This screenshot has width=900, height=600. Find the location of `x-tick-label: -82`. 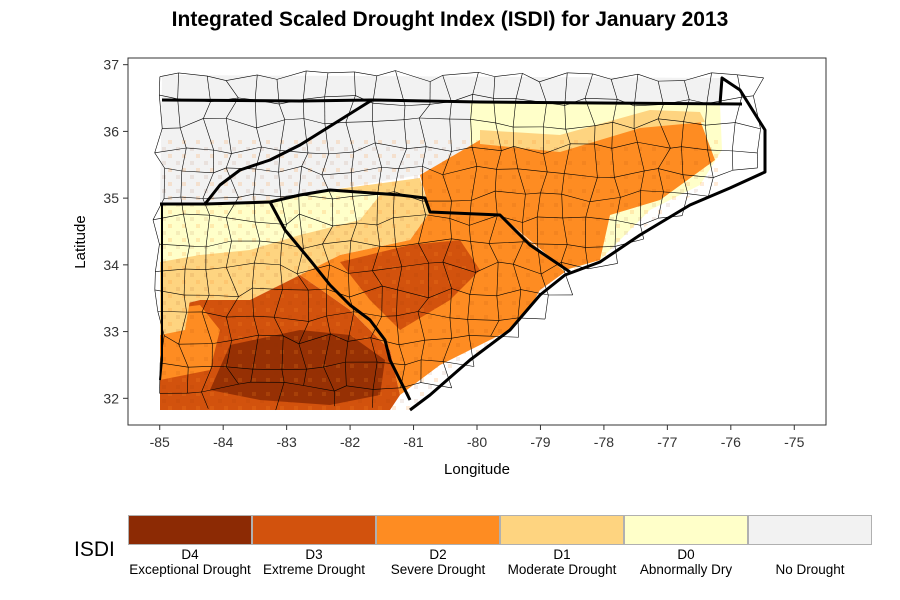

x-tick-label: -82 is located at coordinates (350, 442).